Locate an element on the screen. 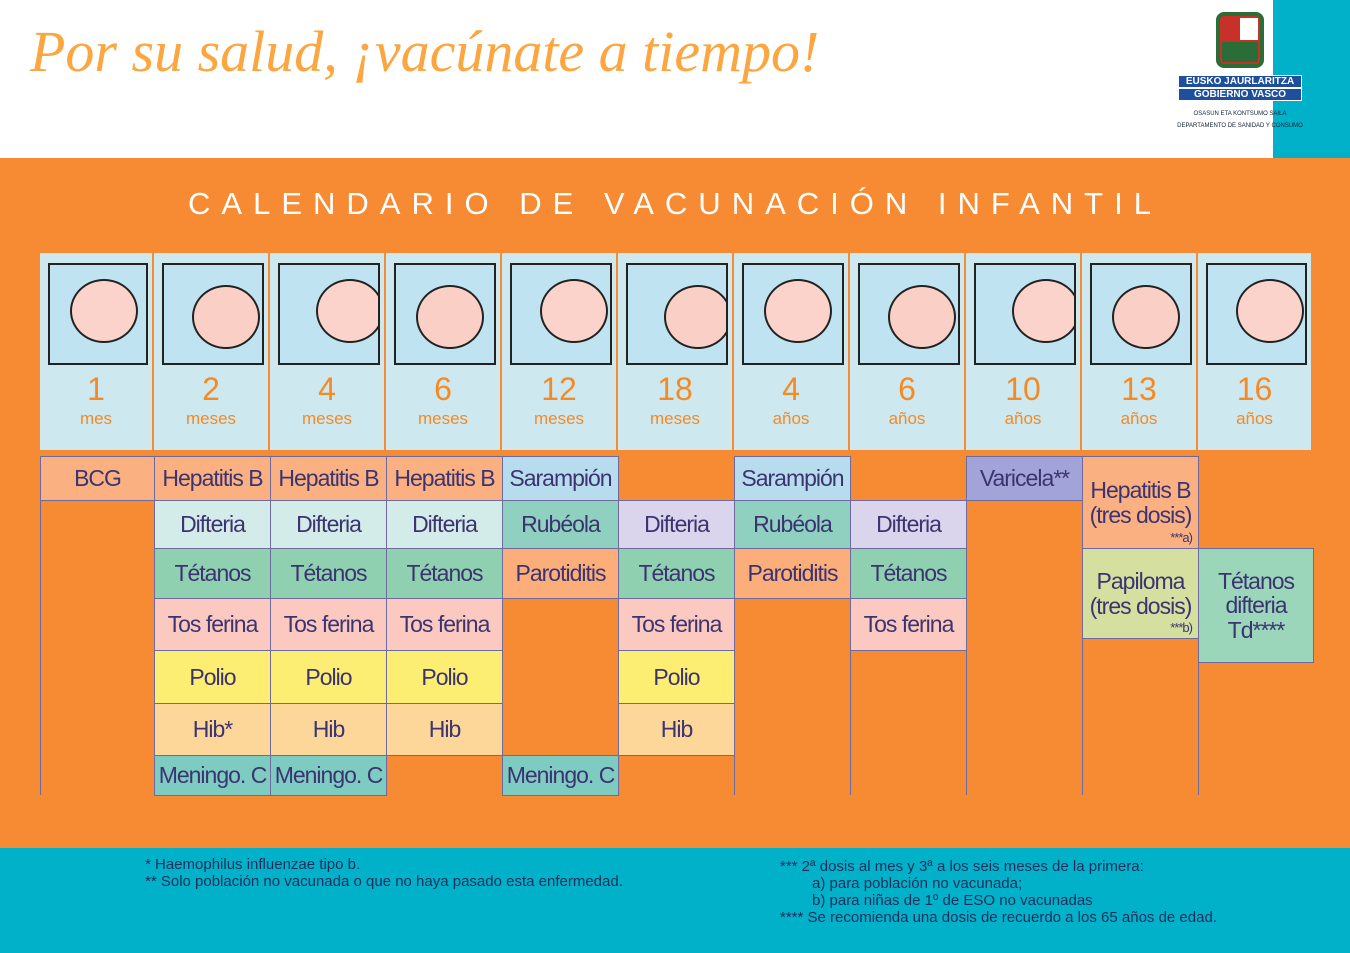 Image resolution: width=1350 pixels, height=953 pixels. vaccine-name: Tétanos difteria Td**** is located at coordinates (1256, 605).